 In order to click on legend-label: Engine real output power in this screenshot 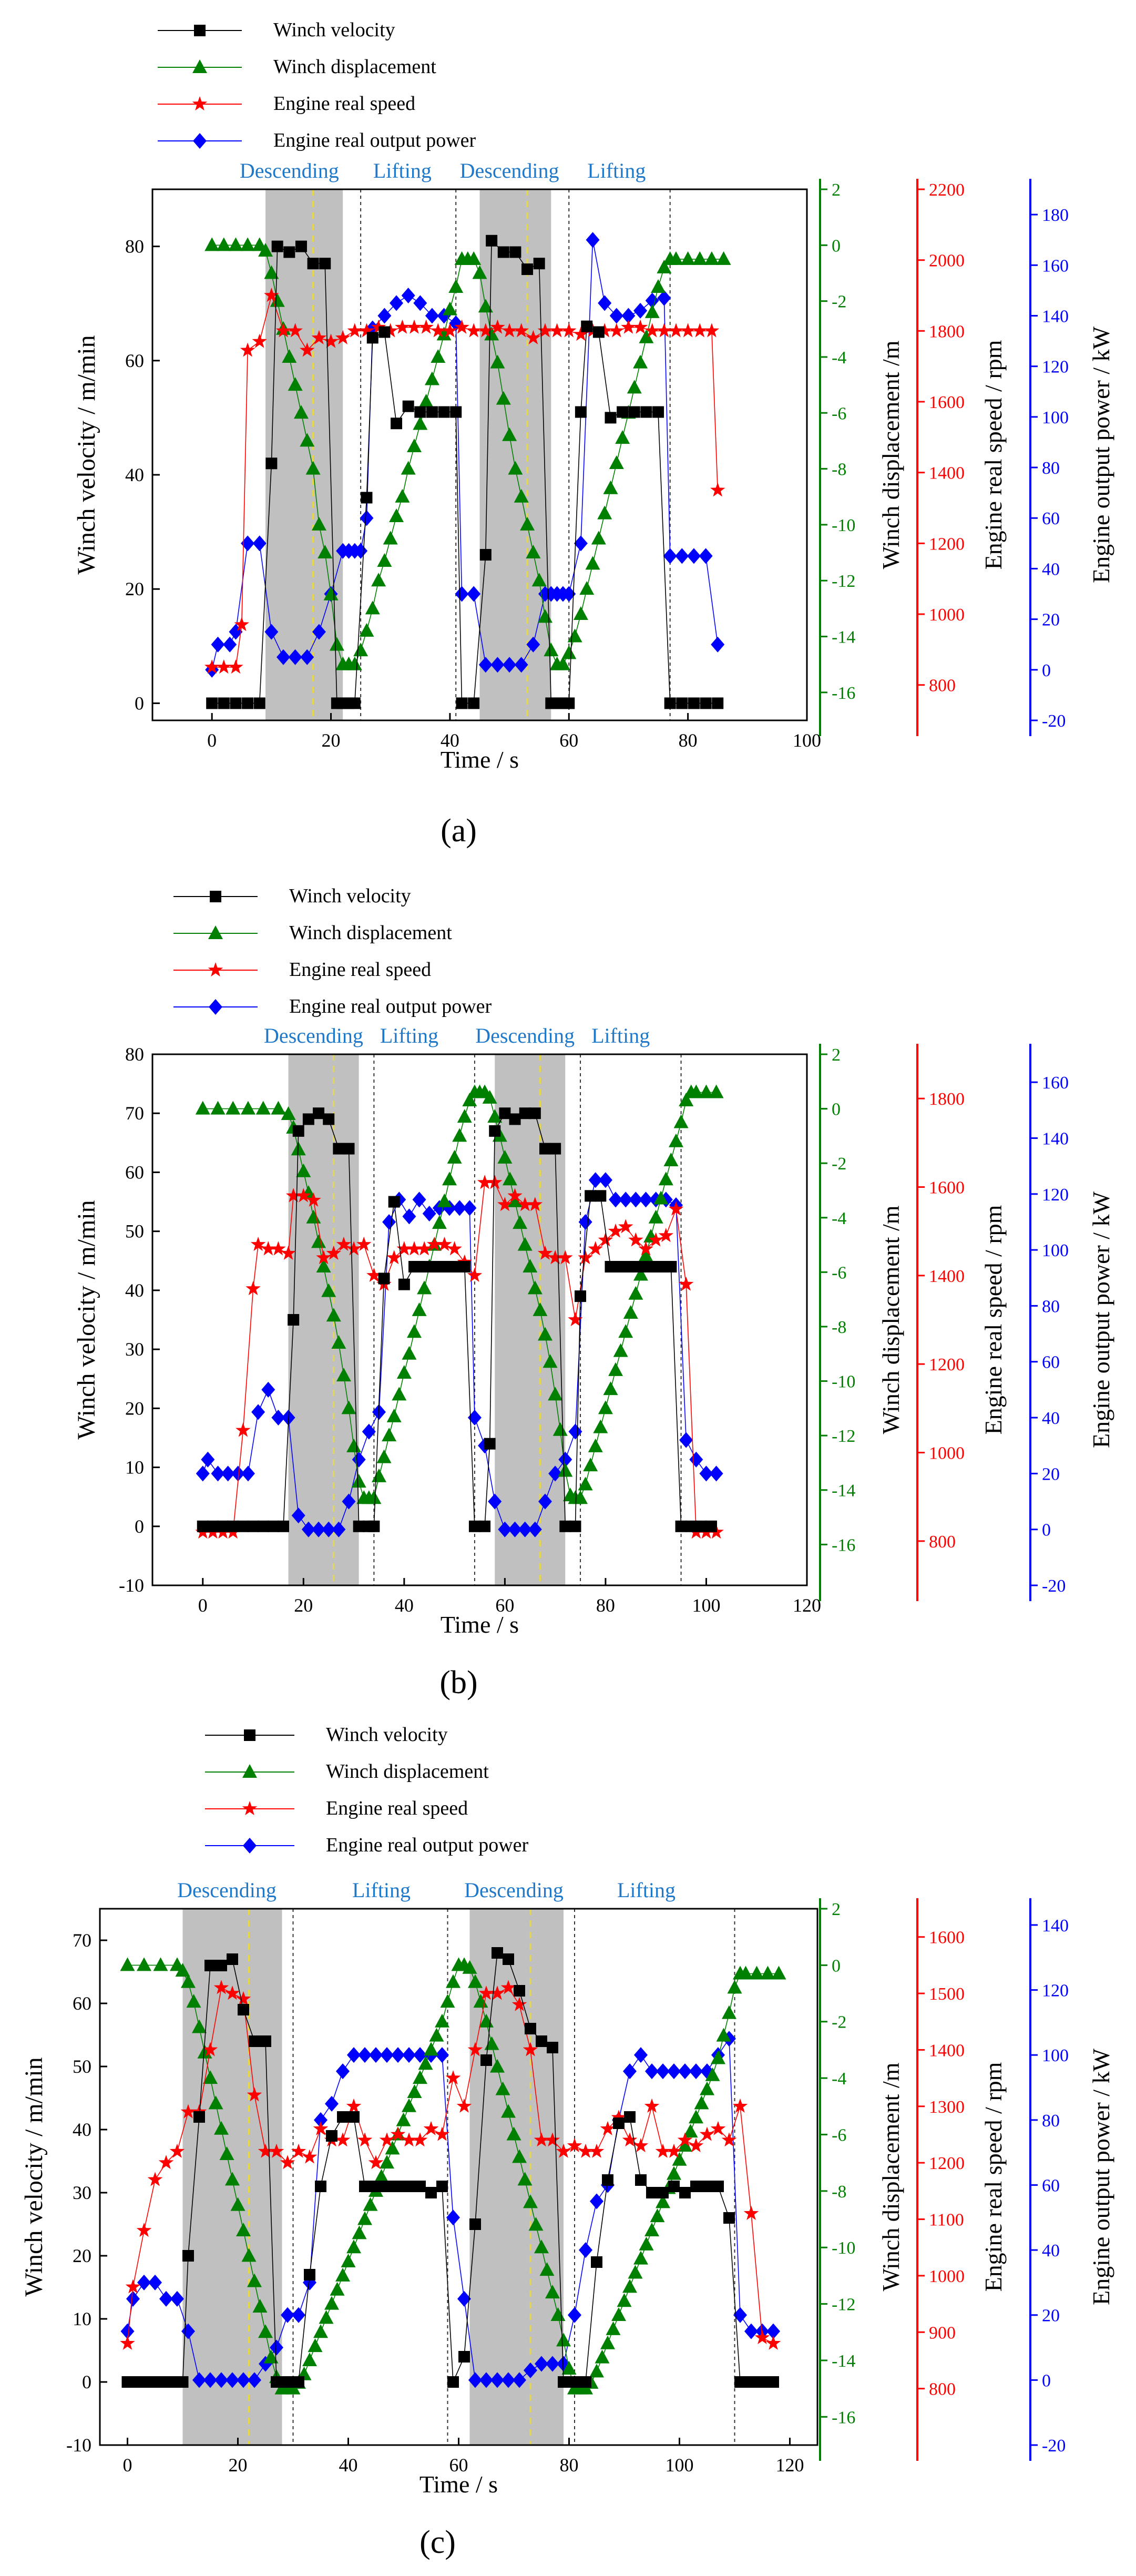, I will do `click(428, 1845)`.